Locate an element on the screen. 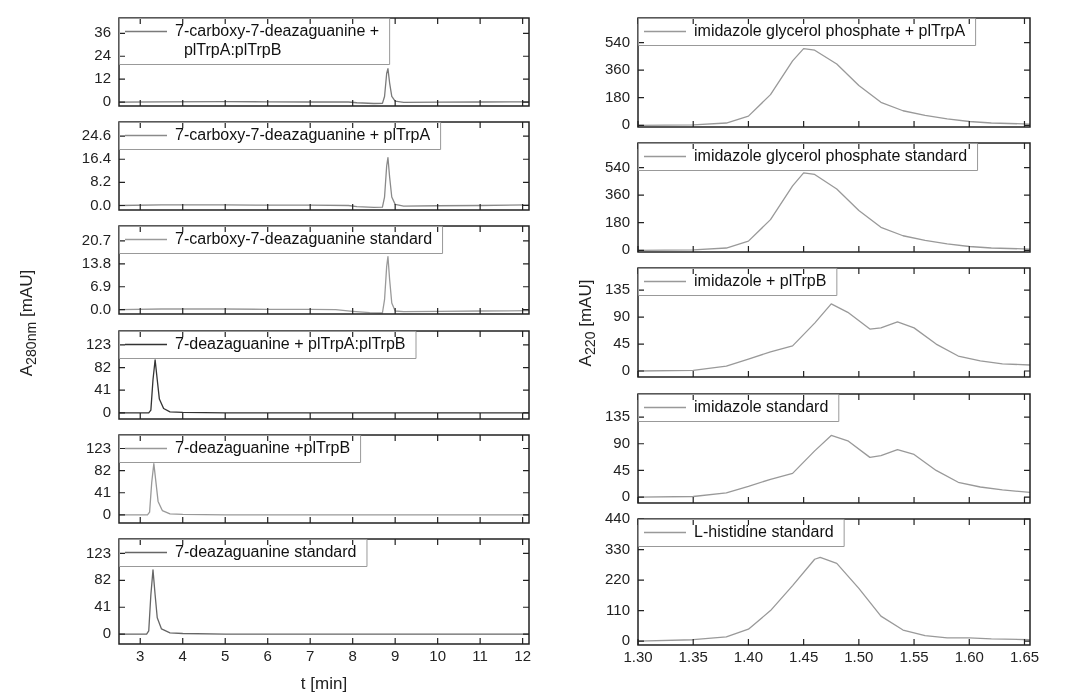 Image resolution: width=1069 pixels, height=697 pixels. legend-label: 7-deazaguanine + plTrpA:plTrpB is located at coordinates (290, 343).